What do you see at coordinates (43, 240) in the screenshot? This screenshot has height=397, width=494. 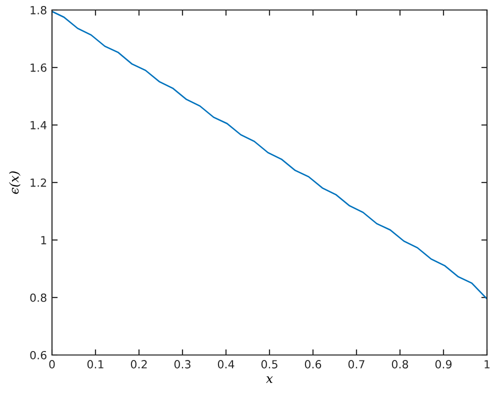 I see `y-tick-label: 1` at bounding box center [43, 240].